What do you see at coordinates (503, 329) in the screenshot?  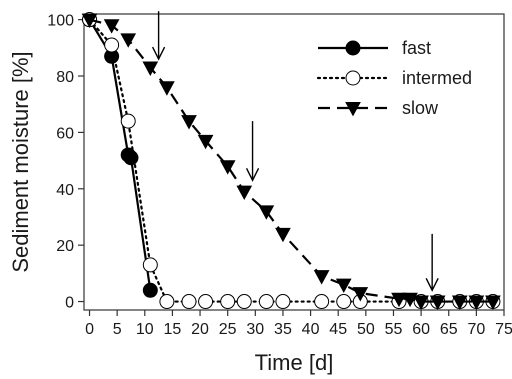 I see `x-tick-label: 75` at bounding box center [503, 329].